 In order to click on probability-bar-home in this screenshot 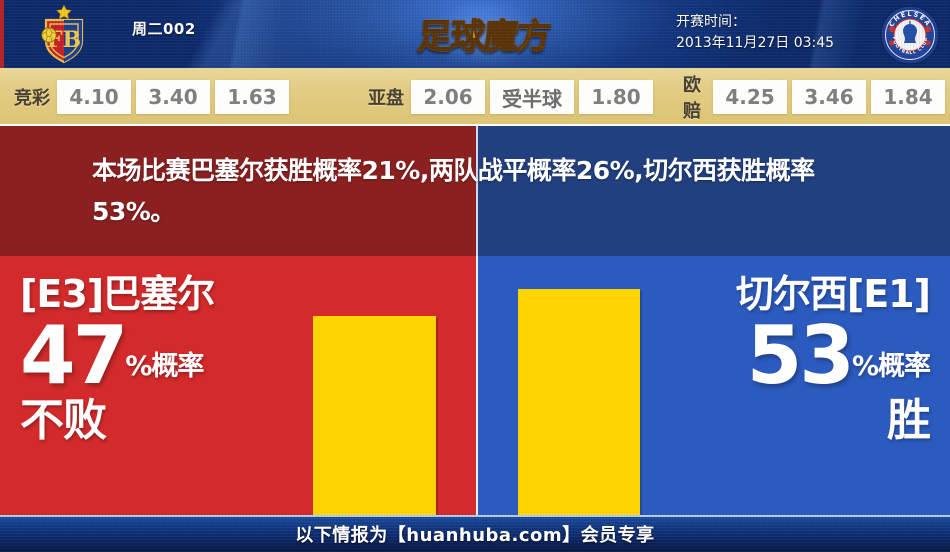, I will do `click(374, 415)`.